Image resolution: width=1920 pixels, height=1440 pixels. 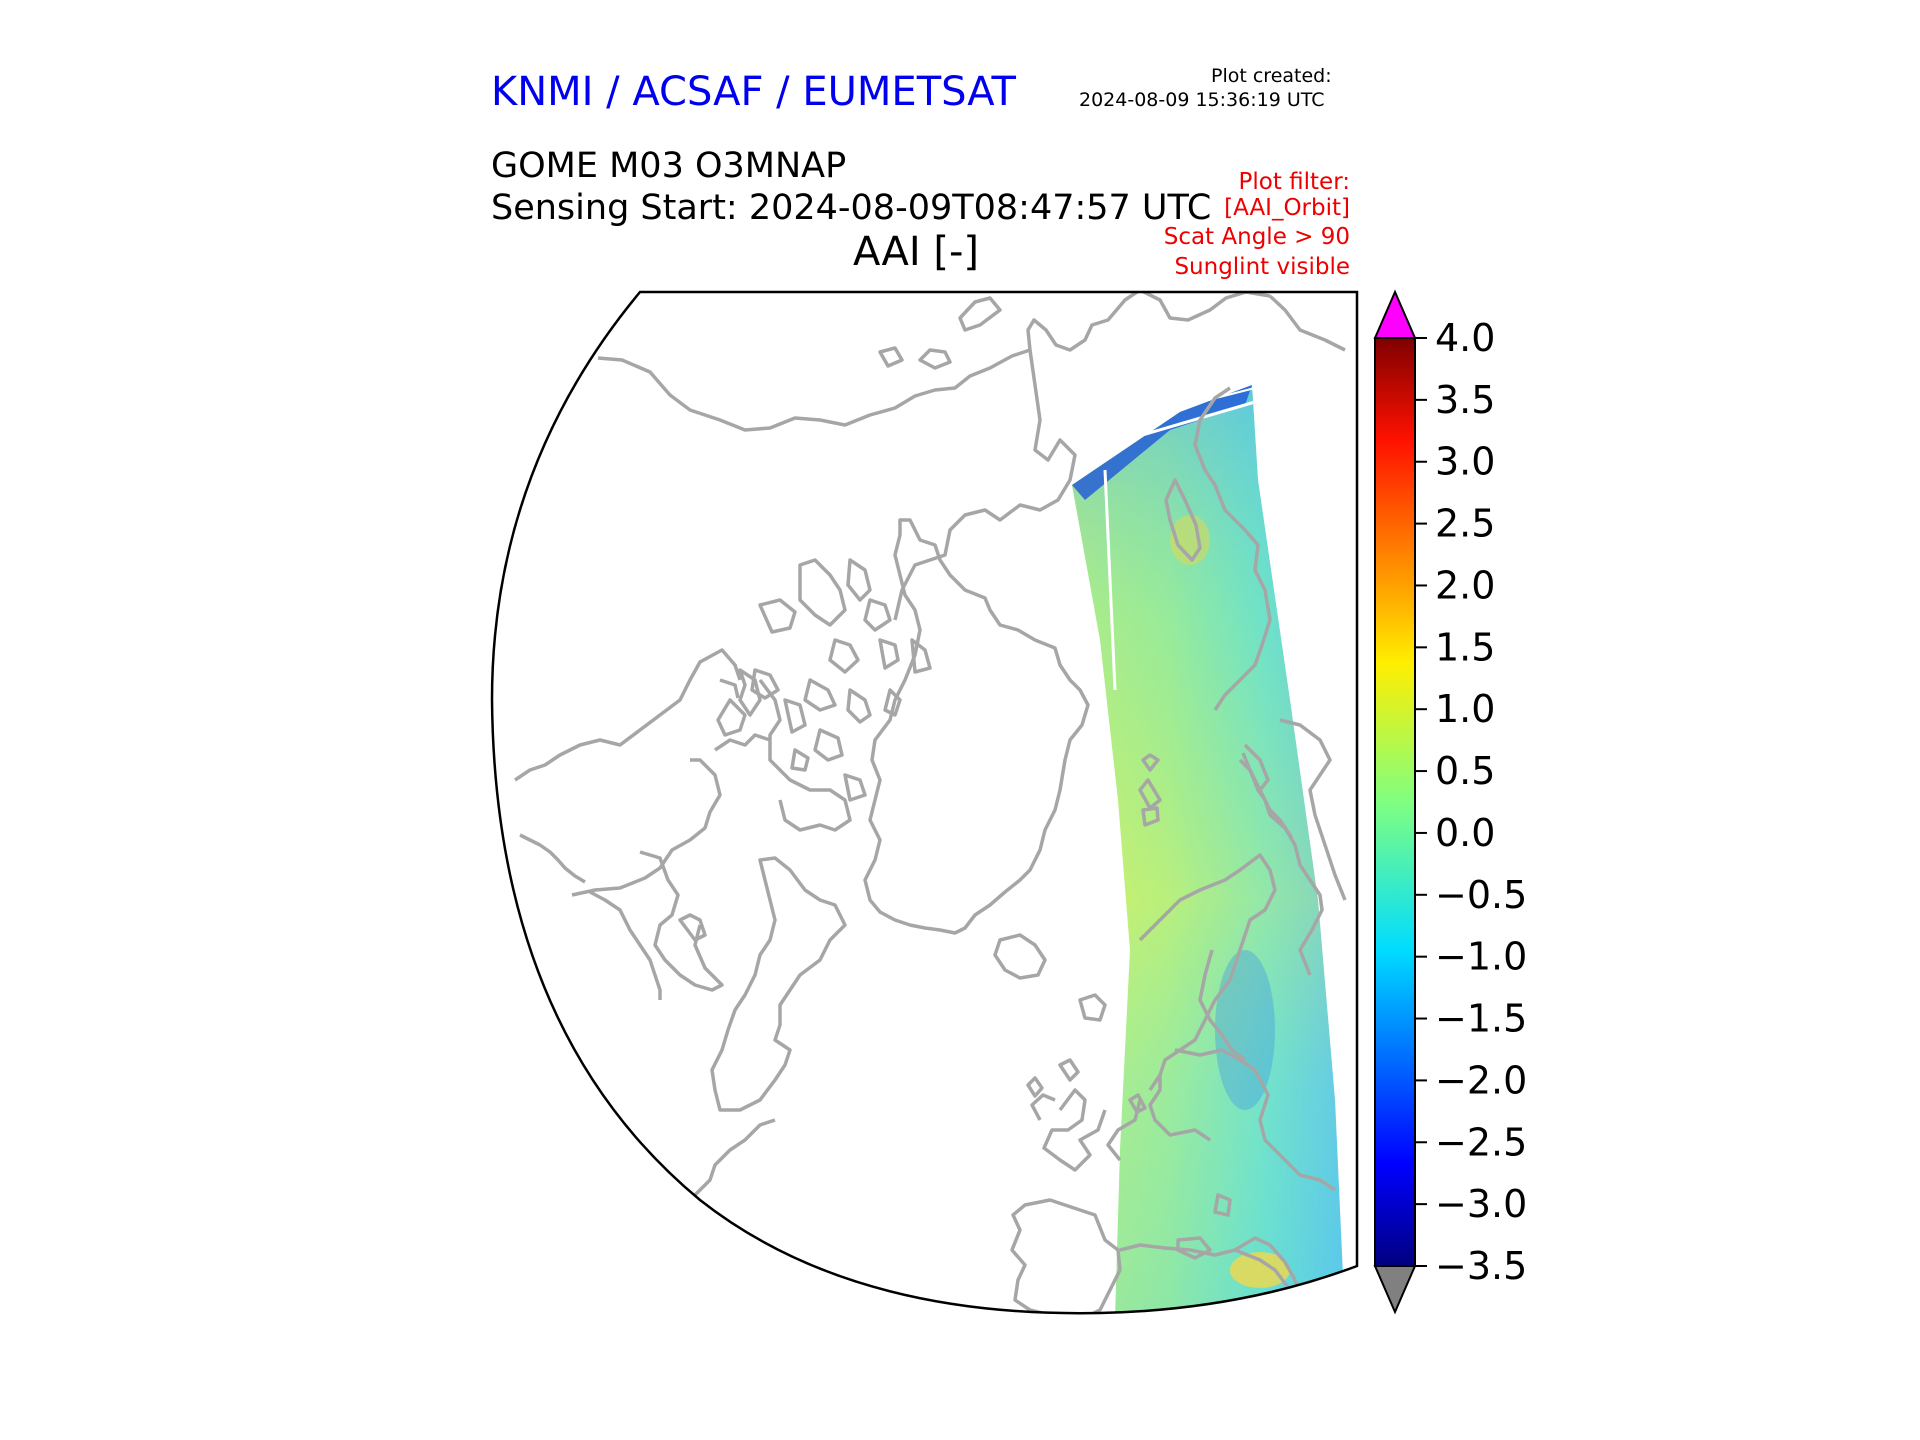 I want to click on colorbar-tick-label: −1.5, so click(x=1481, y=1019).